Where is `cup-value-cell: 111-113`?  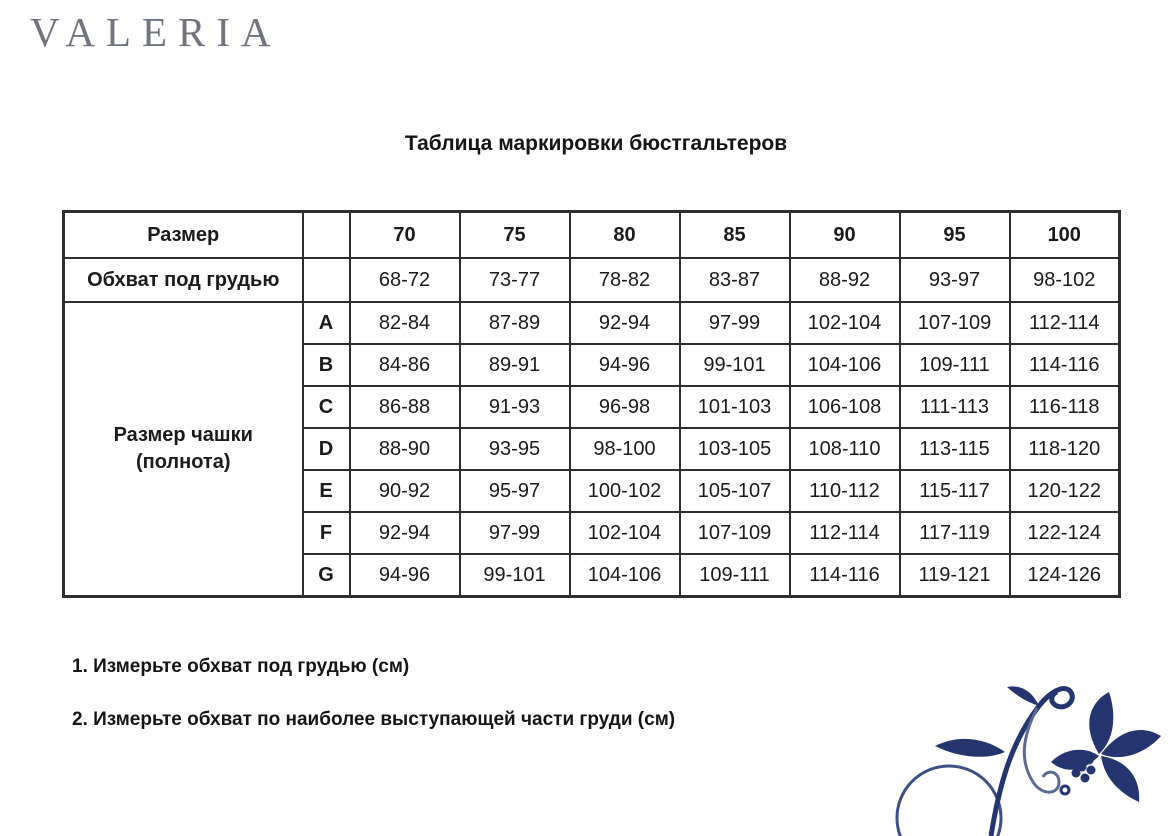
cup-value-cell: 111-113 is located at coordinates (954, 407).